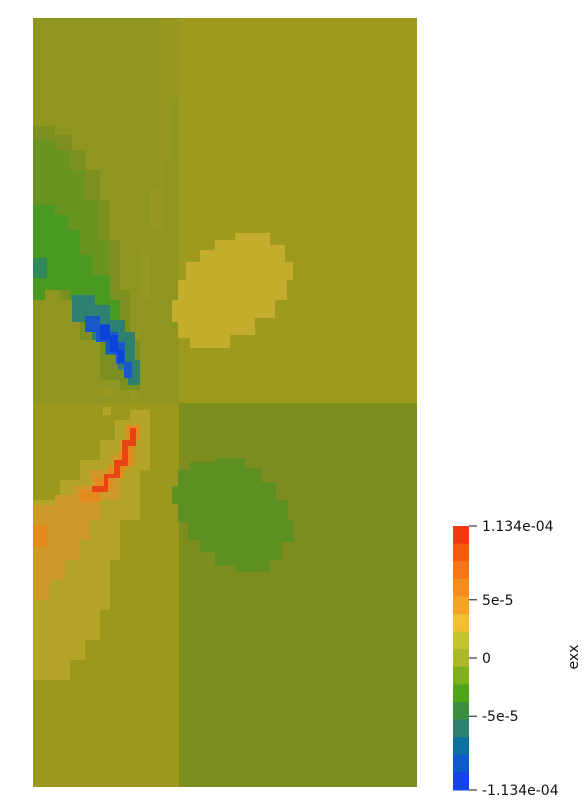 This screenshot has height=802, width=587. I want to click on arc-blue, so click(108, 347).